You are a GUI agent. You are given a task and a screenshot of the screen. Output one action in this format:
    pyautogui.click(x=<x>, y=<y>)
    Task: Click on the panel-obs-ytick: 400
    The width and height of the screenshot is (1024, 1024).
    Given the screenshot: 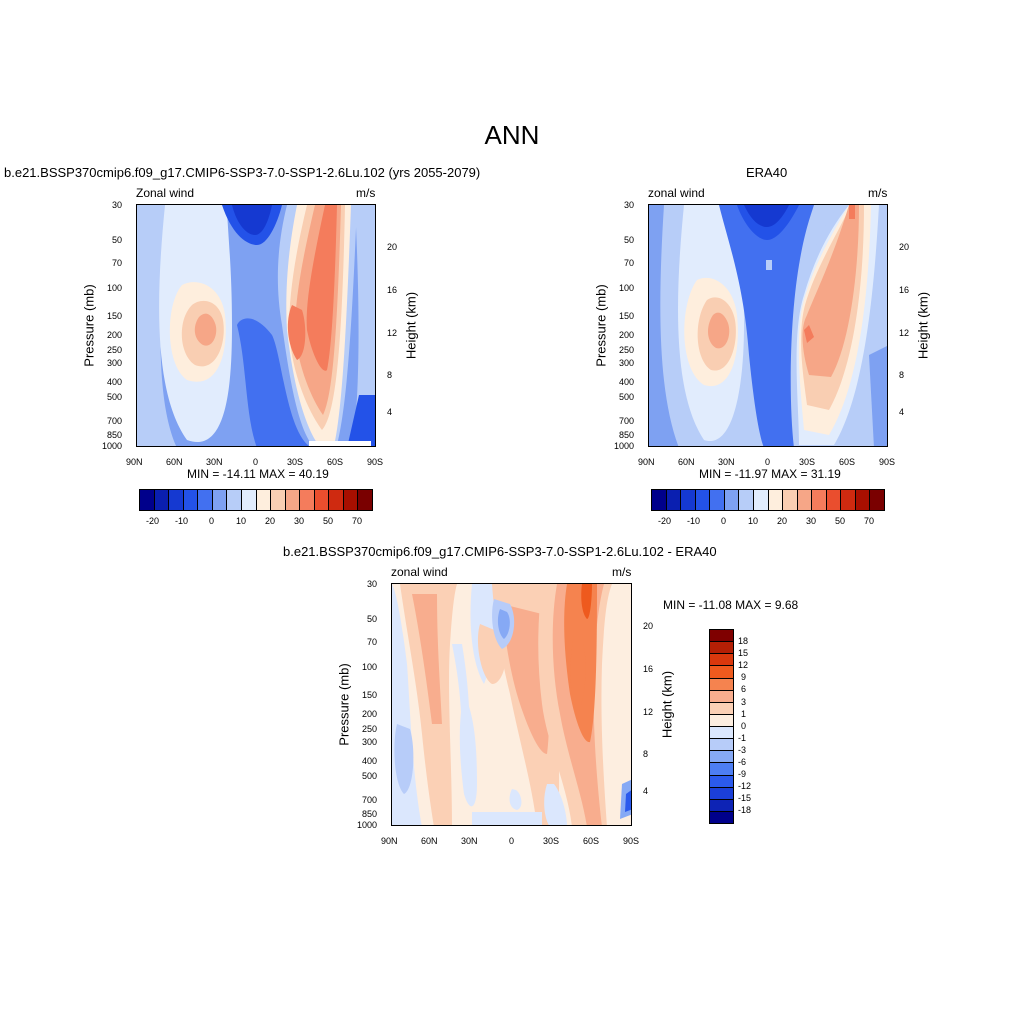 What is the action you would take?
    pyautogui.click(x=627, y=382)
    